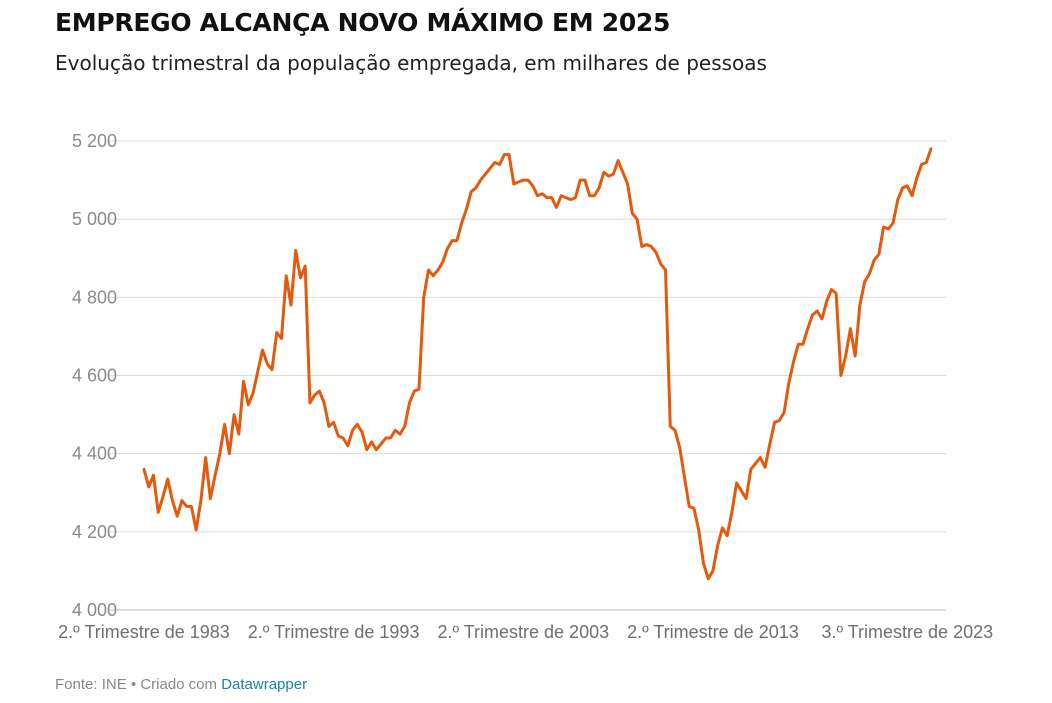  Describe the element at coordinates (144, 632) in the screenshot. I see `x-tick-label: 2.º Trimestre de 1983` at that location.